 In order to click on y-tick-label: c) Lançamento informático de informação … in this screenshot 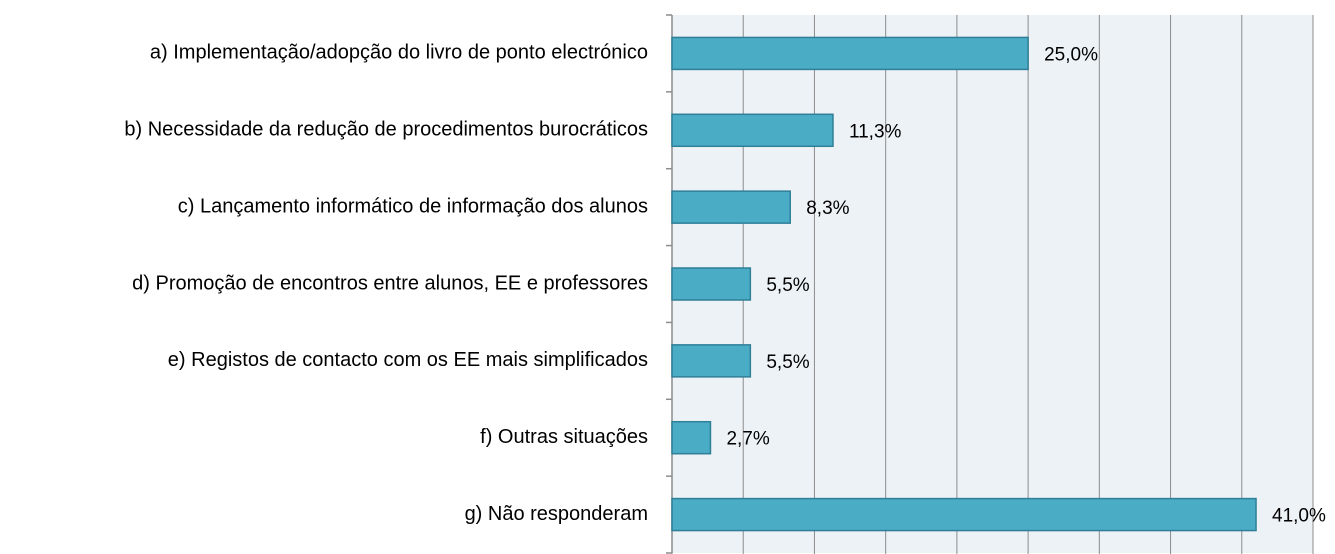, I will do `click(413, 206)`.